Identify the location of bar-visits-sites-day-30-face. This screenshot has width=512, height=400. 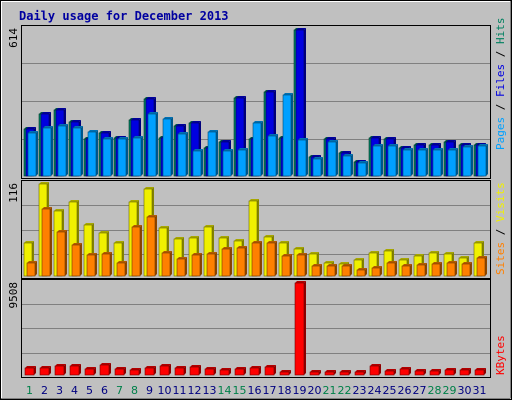
(466, 270).